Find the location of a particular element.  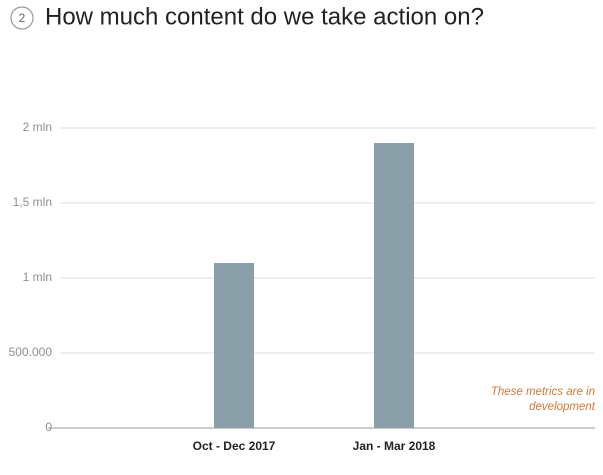

step-circle is located at coordinates (22, 18).